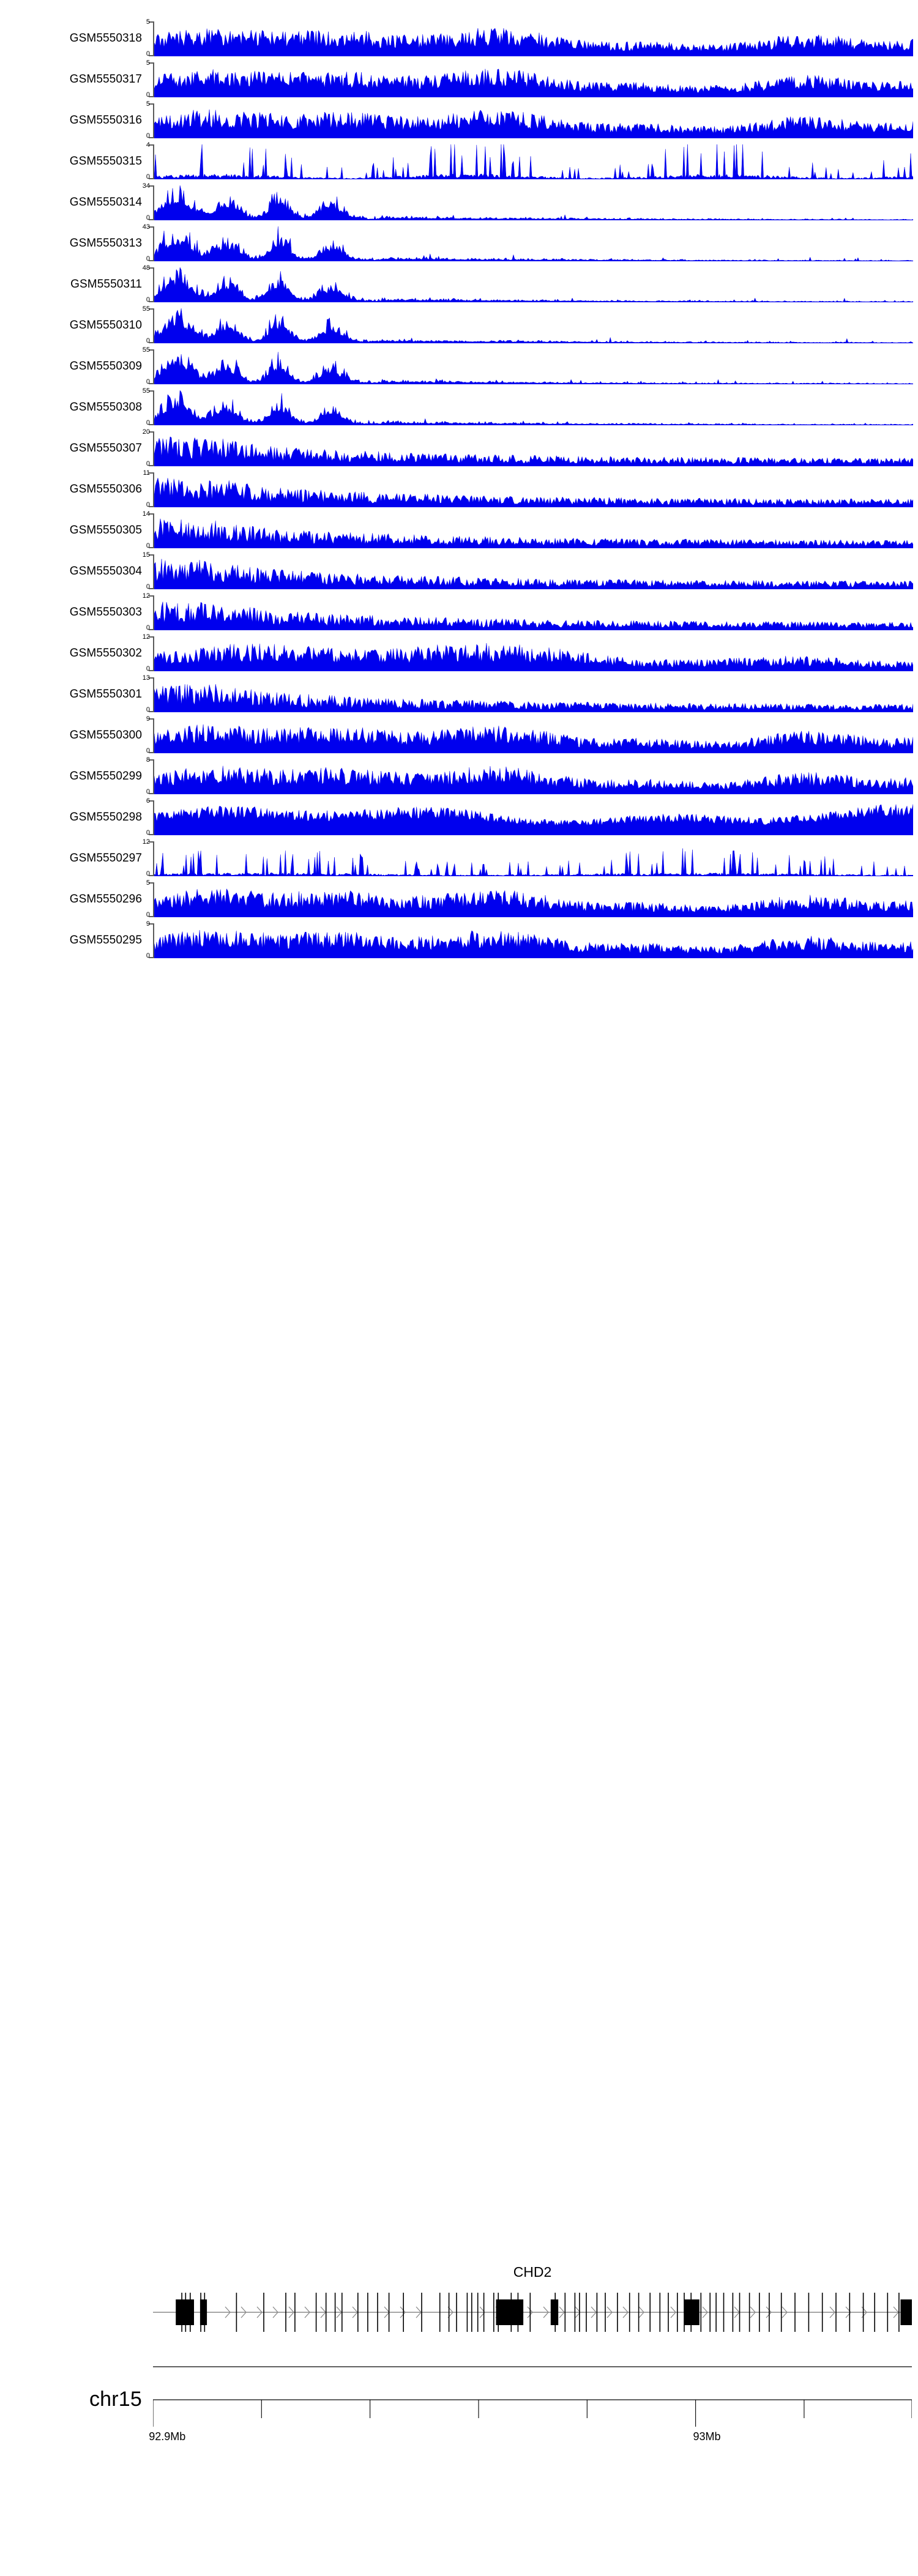 This screenshot has width=918, height=2576. Describe the element at coordinates (148, 719) in the screenshot. I see `y-axis-max-label: 9` at that location.